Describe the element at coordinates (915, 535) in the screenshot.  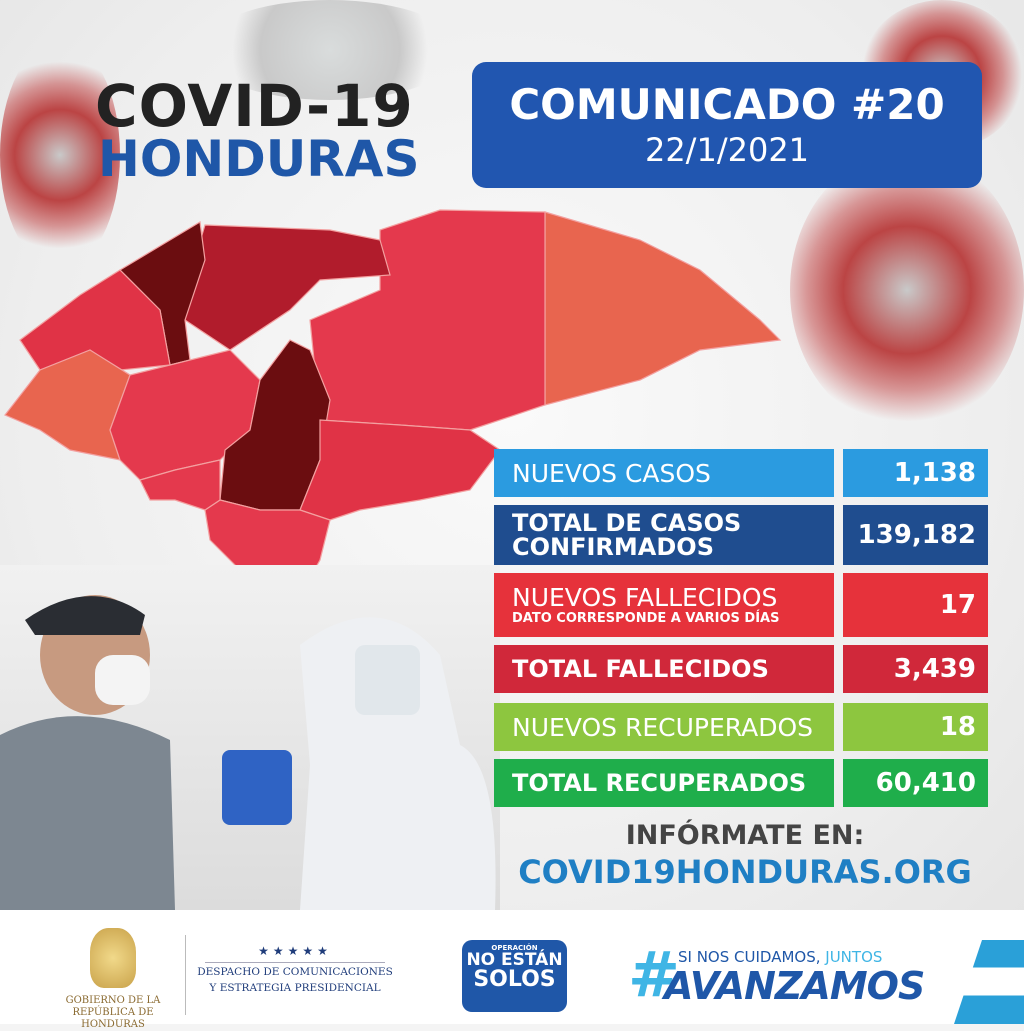
I see `stat-value: 139,182` at that location.